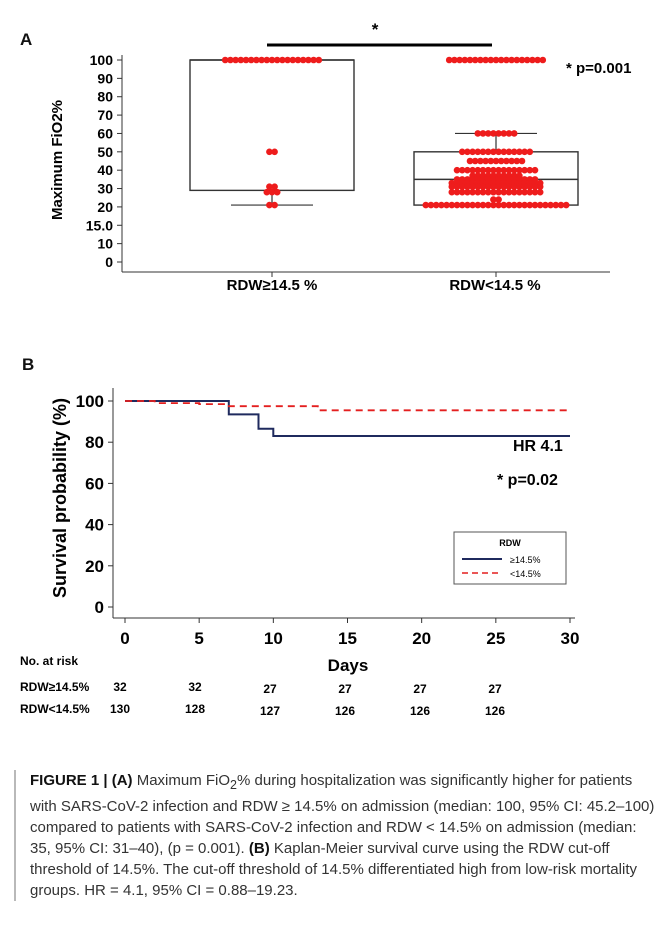 The height and width of the screenshot is (932, 654). I want to click on caption-a-sub: 2, so click(233, 785).